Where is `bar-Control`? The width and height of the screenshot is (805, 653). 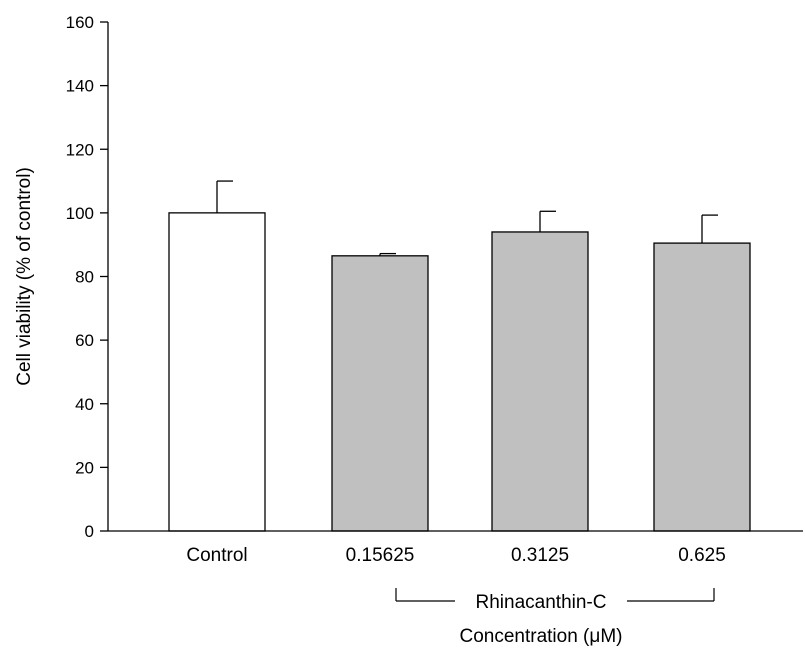
bar-Control is located at coordinates (217, 372).